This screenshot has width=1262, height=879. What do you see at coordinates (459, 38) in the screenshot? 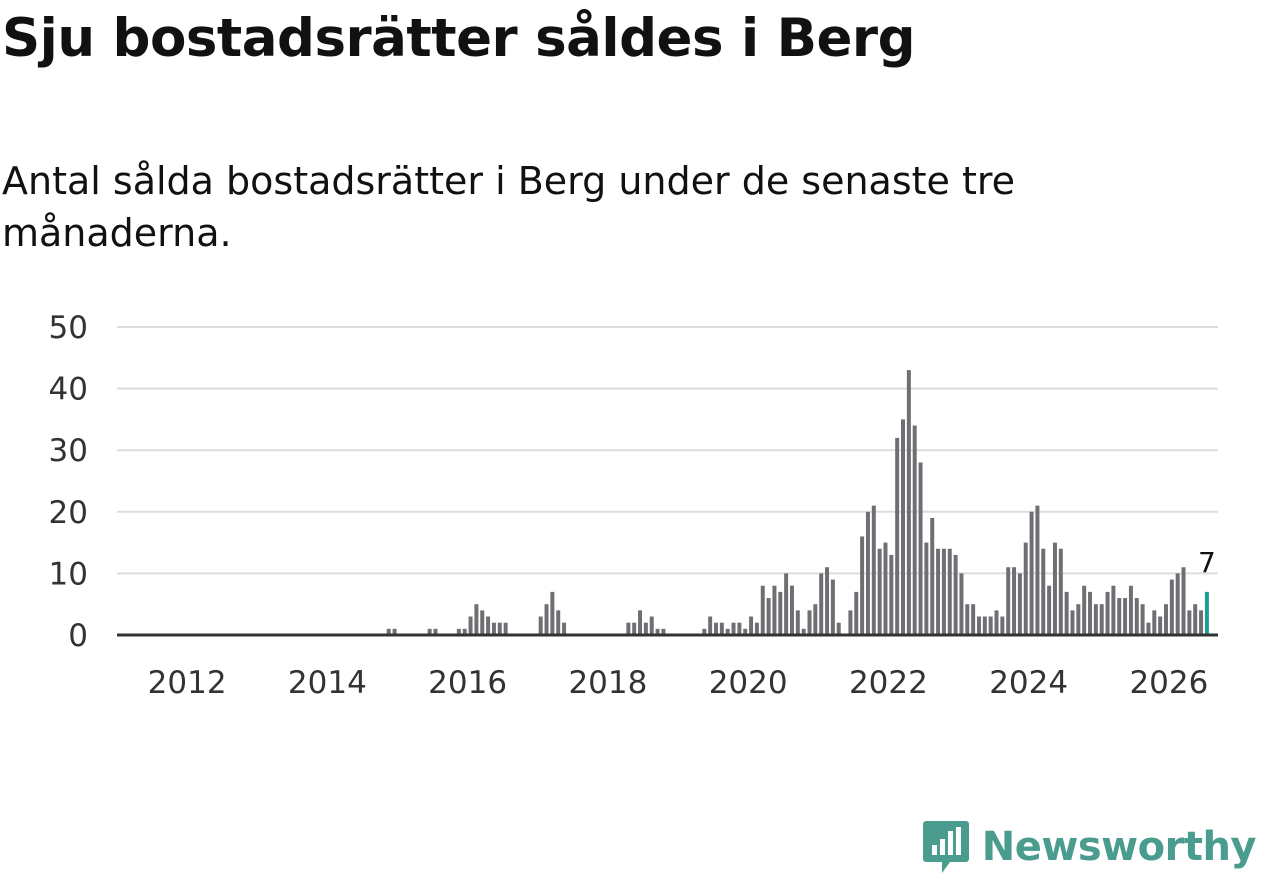
I see `chart-title: Sju bostadsrätter såldes i Berg` at bounding box center [459, 38].